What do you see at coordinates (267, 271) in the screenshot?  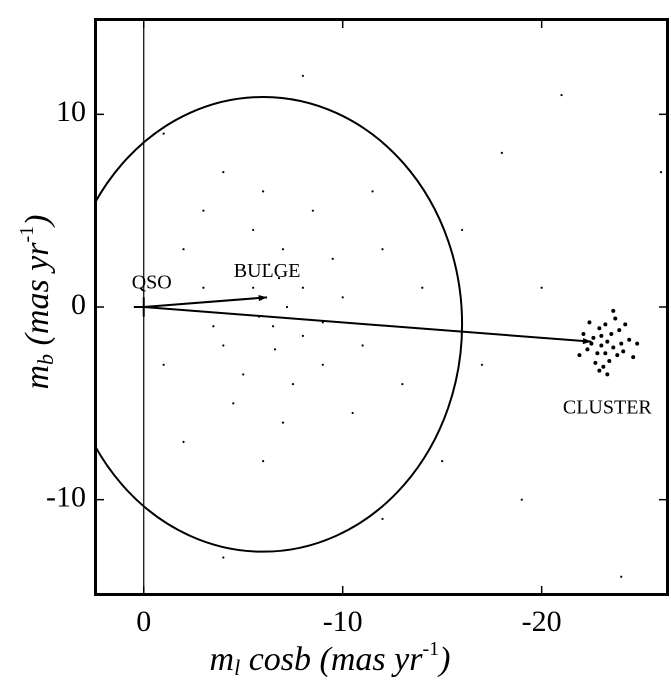 I see `annotation: BULGE` at bounding box center [267, 271].